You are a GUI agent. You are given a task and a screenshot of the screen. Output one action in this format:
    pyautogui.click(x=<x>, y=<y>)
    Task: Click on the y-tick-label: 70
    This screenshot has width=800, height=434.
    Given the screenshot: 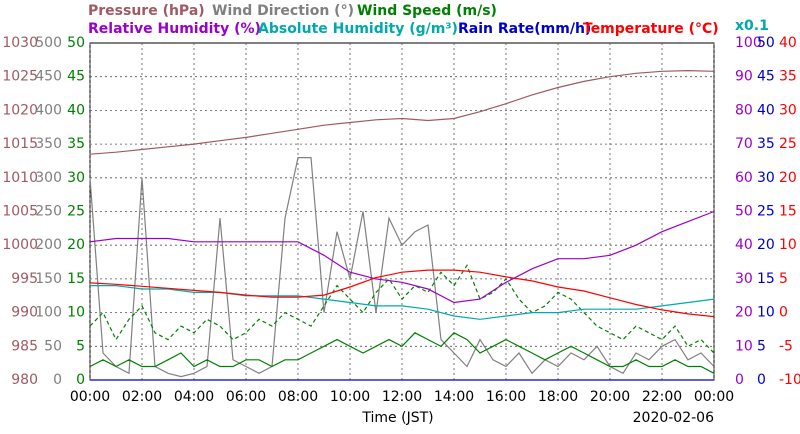 What is the action you would take?
    pyautogui.click(x=744, y=144)
    